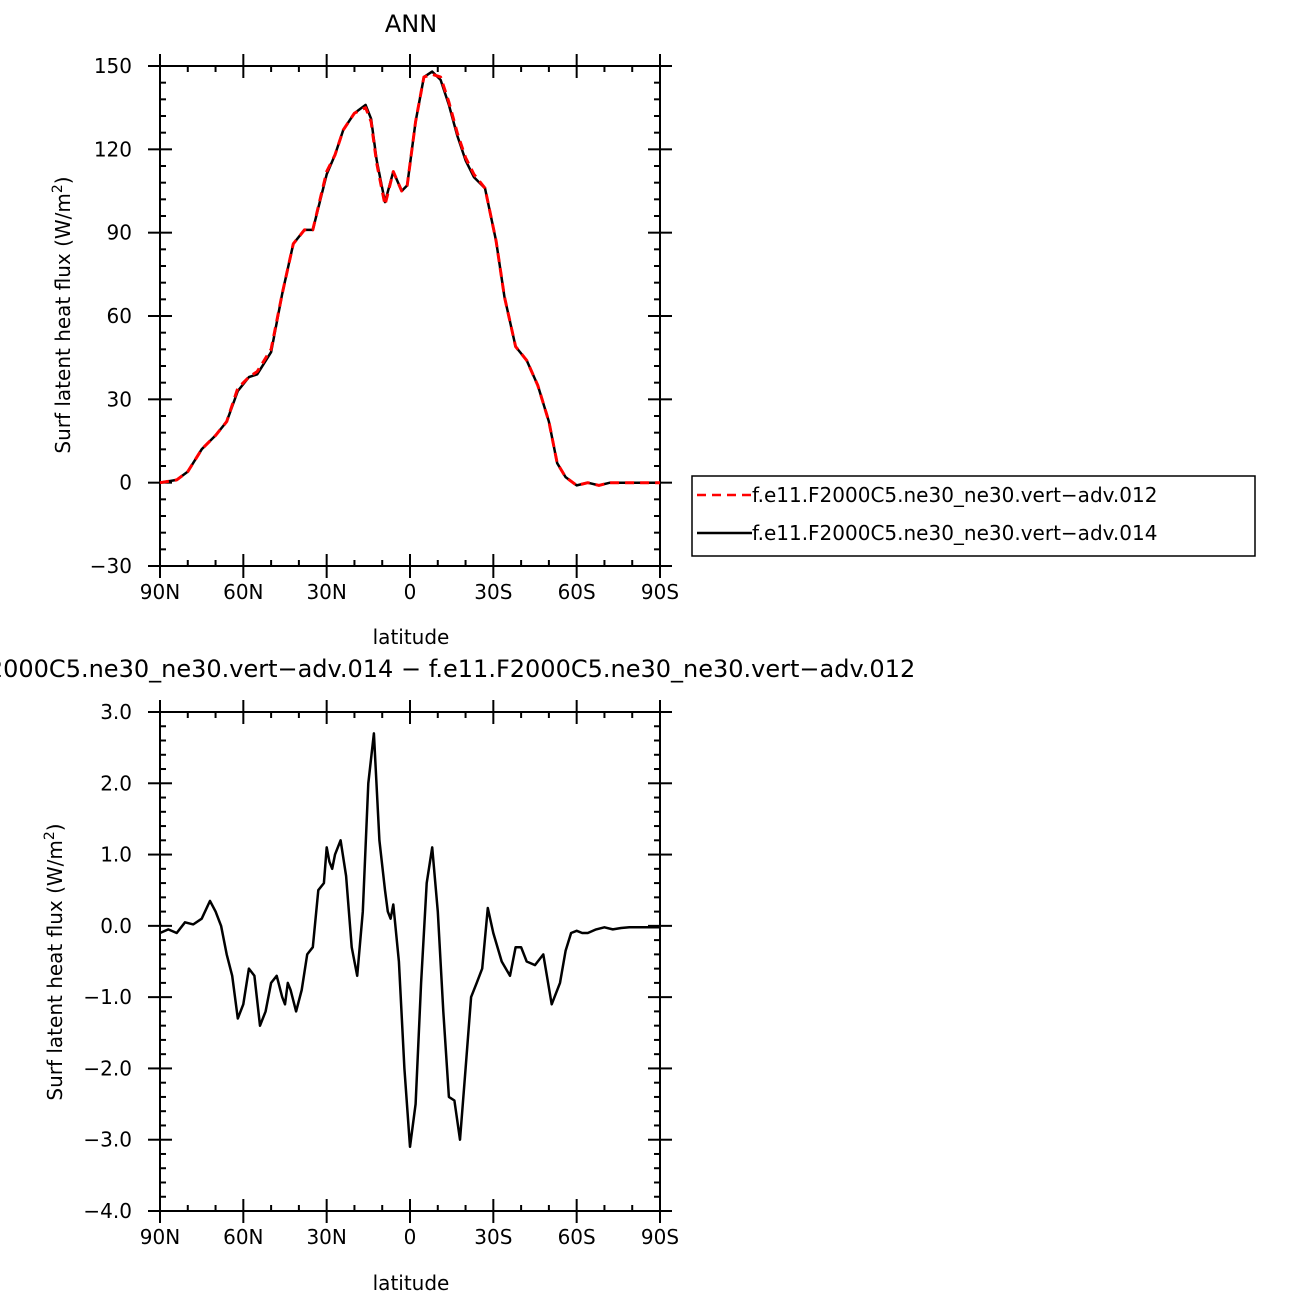 This screenshot has width=1302, height=1303. What do you see at coordinates (660, 592) in the screenshot?
I see `top-x-tick-label: 90S` at bounding box center [660, 592].